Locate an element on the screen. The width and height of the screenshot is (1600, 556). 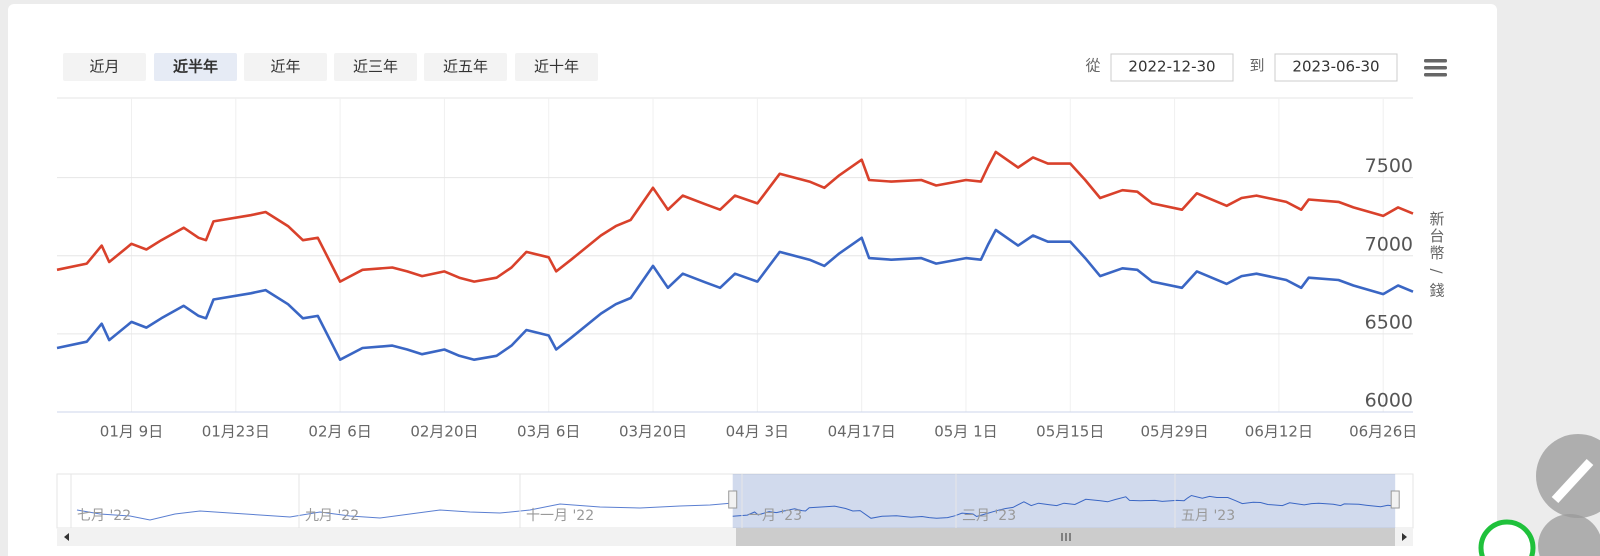
range-button-label: 近十年 is located at coordinates (556, 67).